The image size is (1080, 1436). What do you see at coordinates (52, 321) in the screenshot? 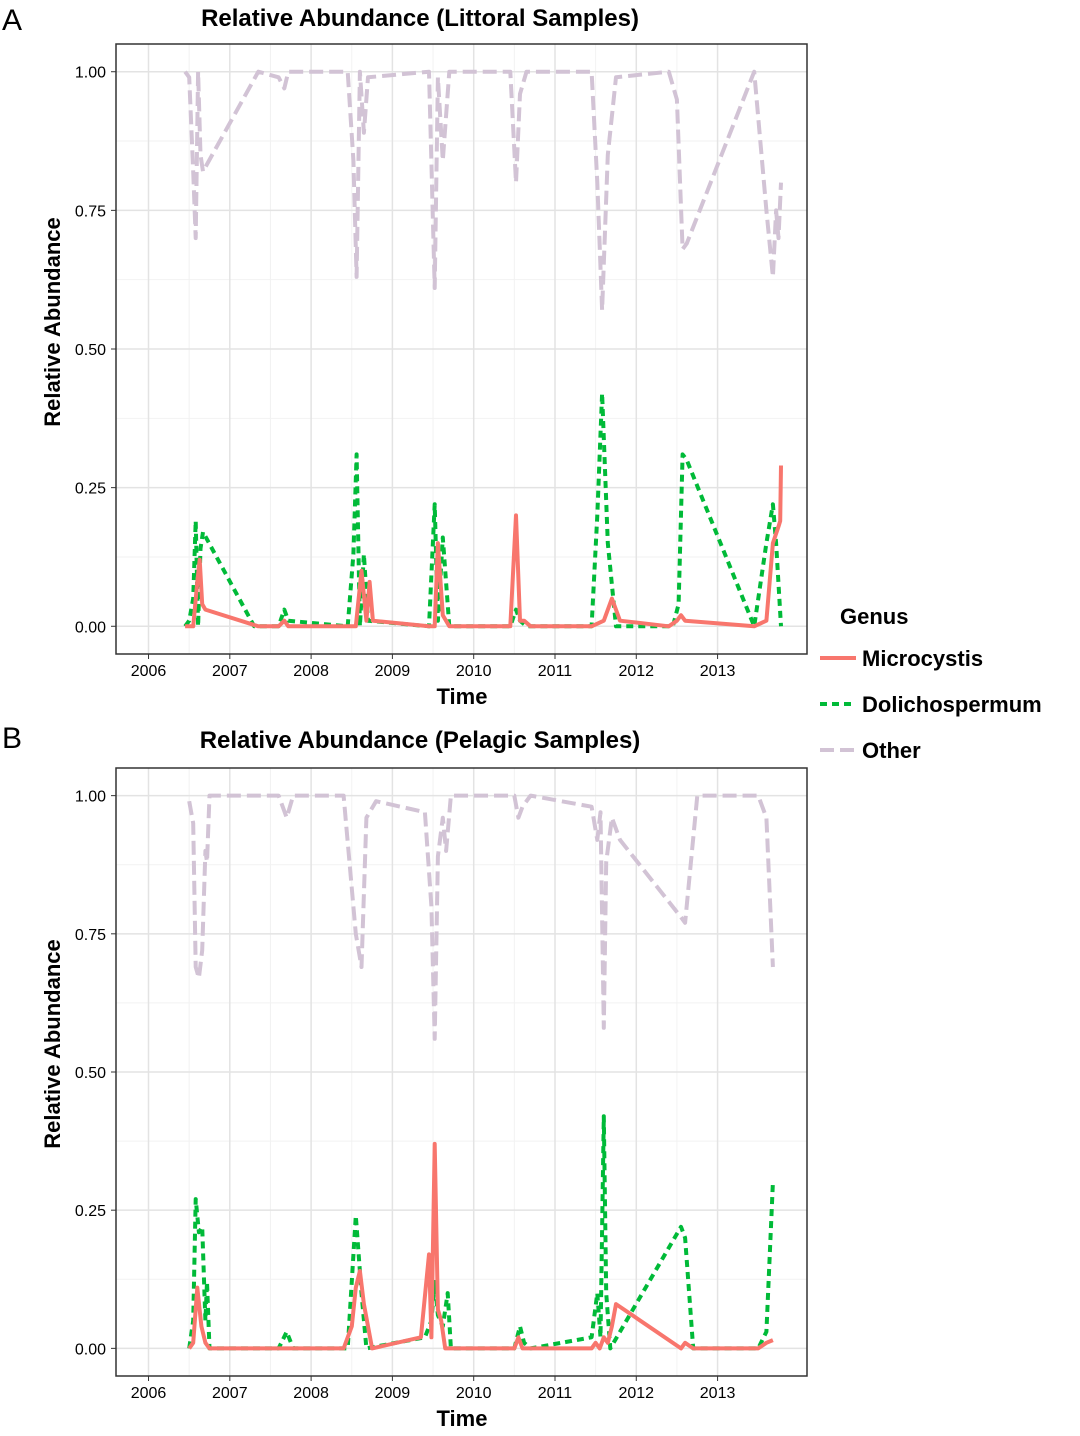
I see `panel-a-y-axis-label: Relative Abundance` at bounding box center [52, 321].